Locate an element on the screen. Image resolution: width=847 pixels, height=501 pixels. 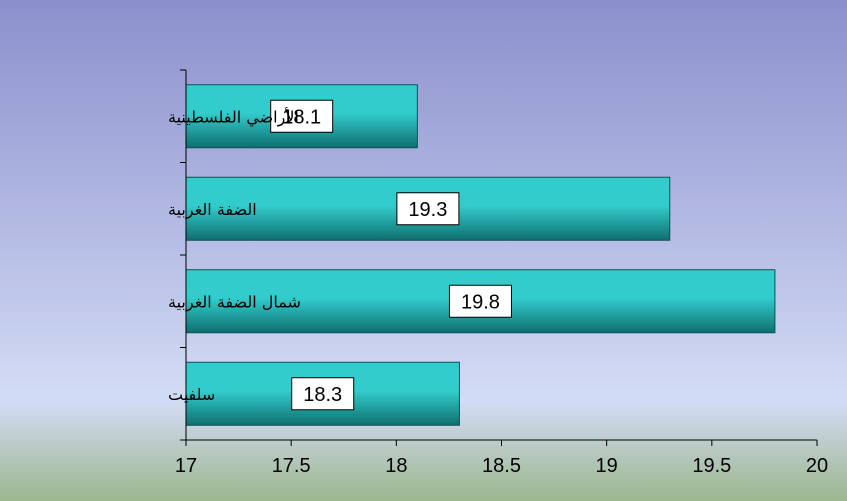
category-label: الأراضي الفلسطينية is located at coordinates (233, 116).